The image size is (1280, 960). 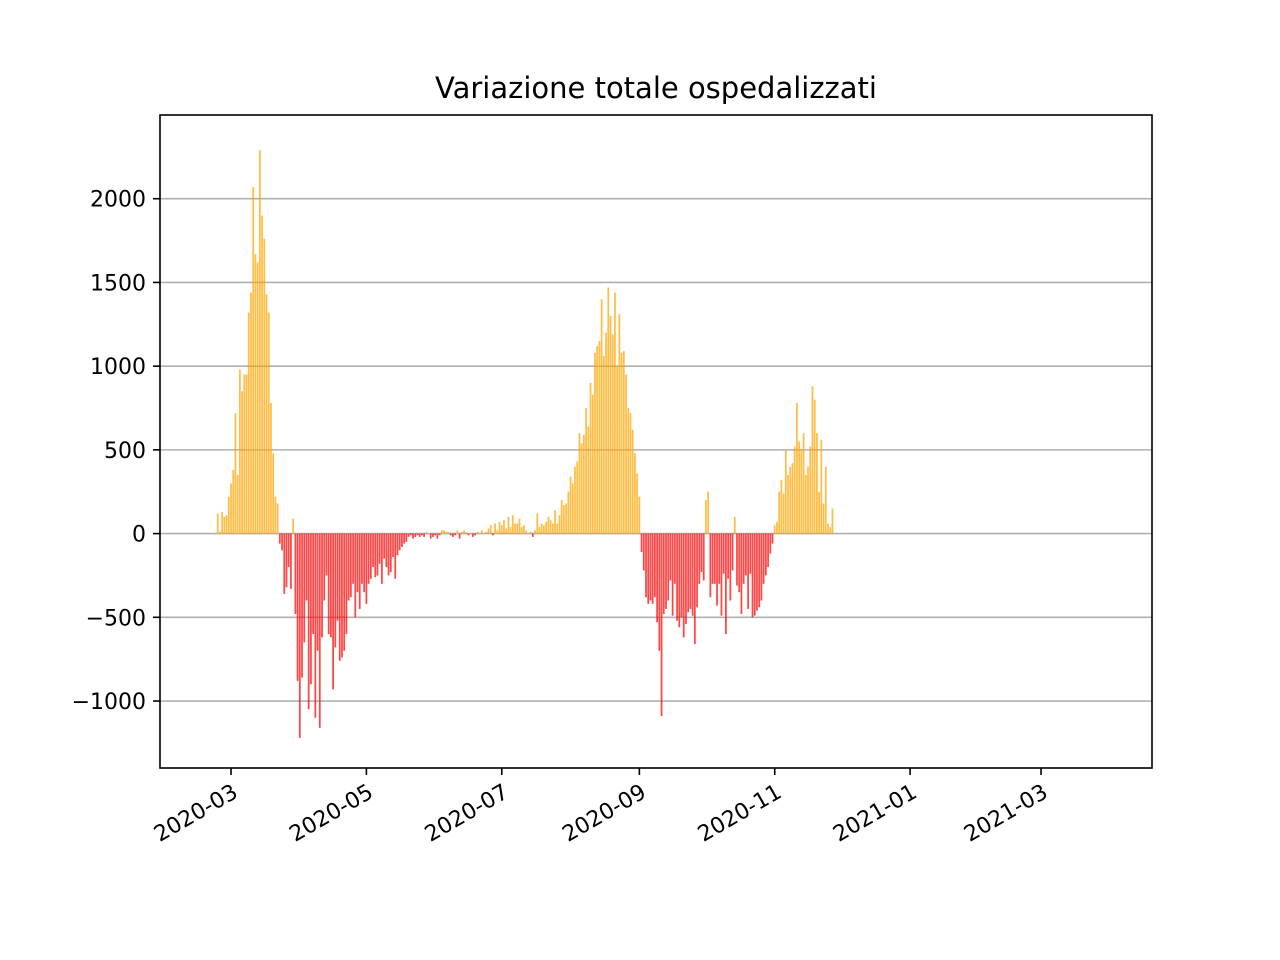 I want to click on y-tick-label: −500, so click(x=116, y=618).